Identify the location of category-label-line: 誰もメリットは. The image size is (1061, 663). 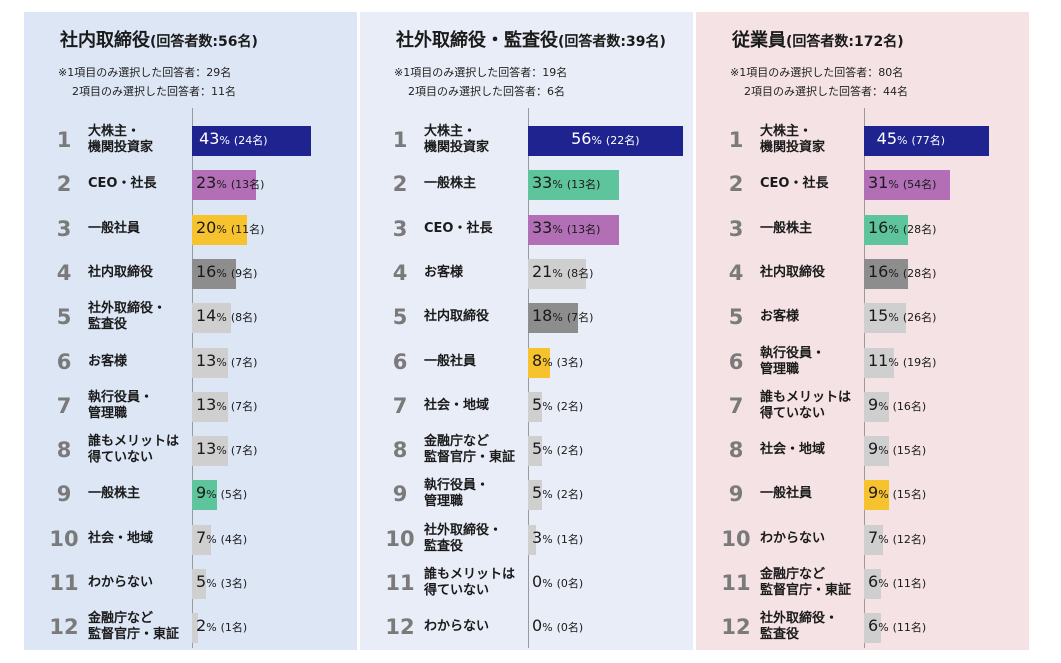
(134, 442).